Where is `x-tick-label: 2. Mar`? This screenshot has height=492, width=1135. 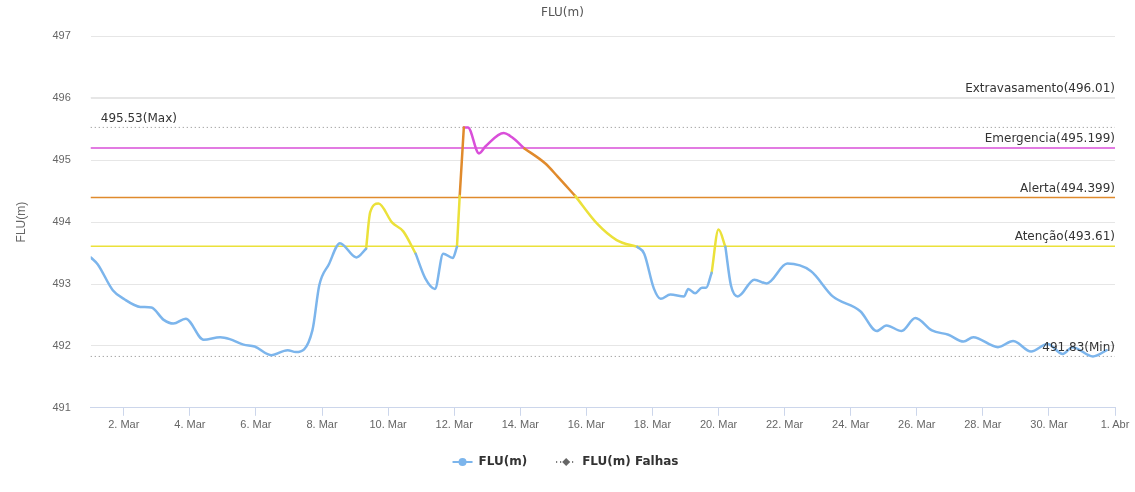 x-tick-label: 2. Mar is located at coordinates (124, 424).